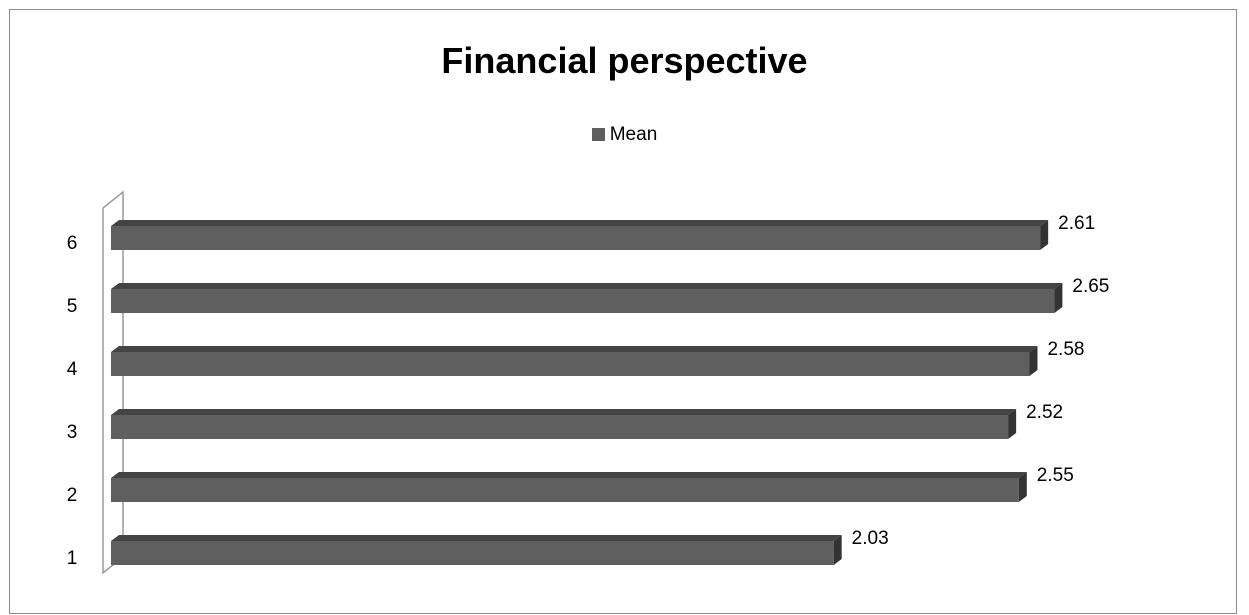  I want to click on category-tick-label: 2, so click(72, 495).